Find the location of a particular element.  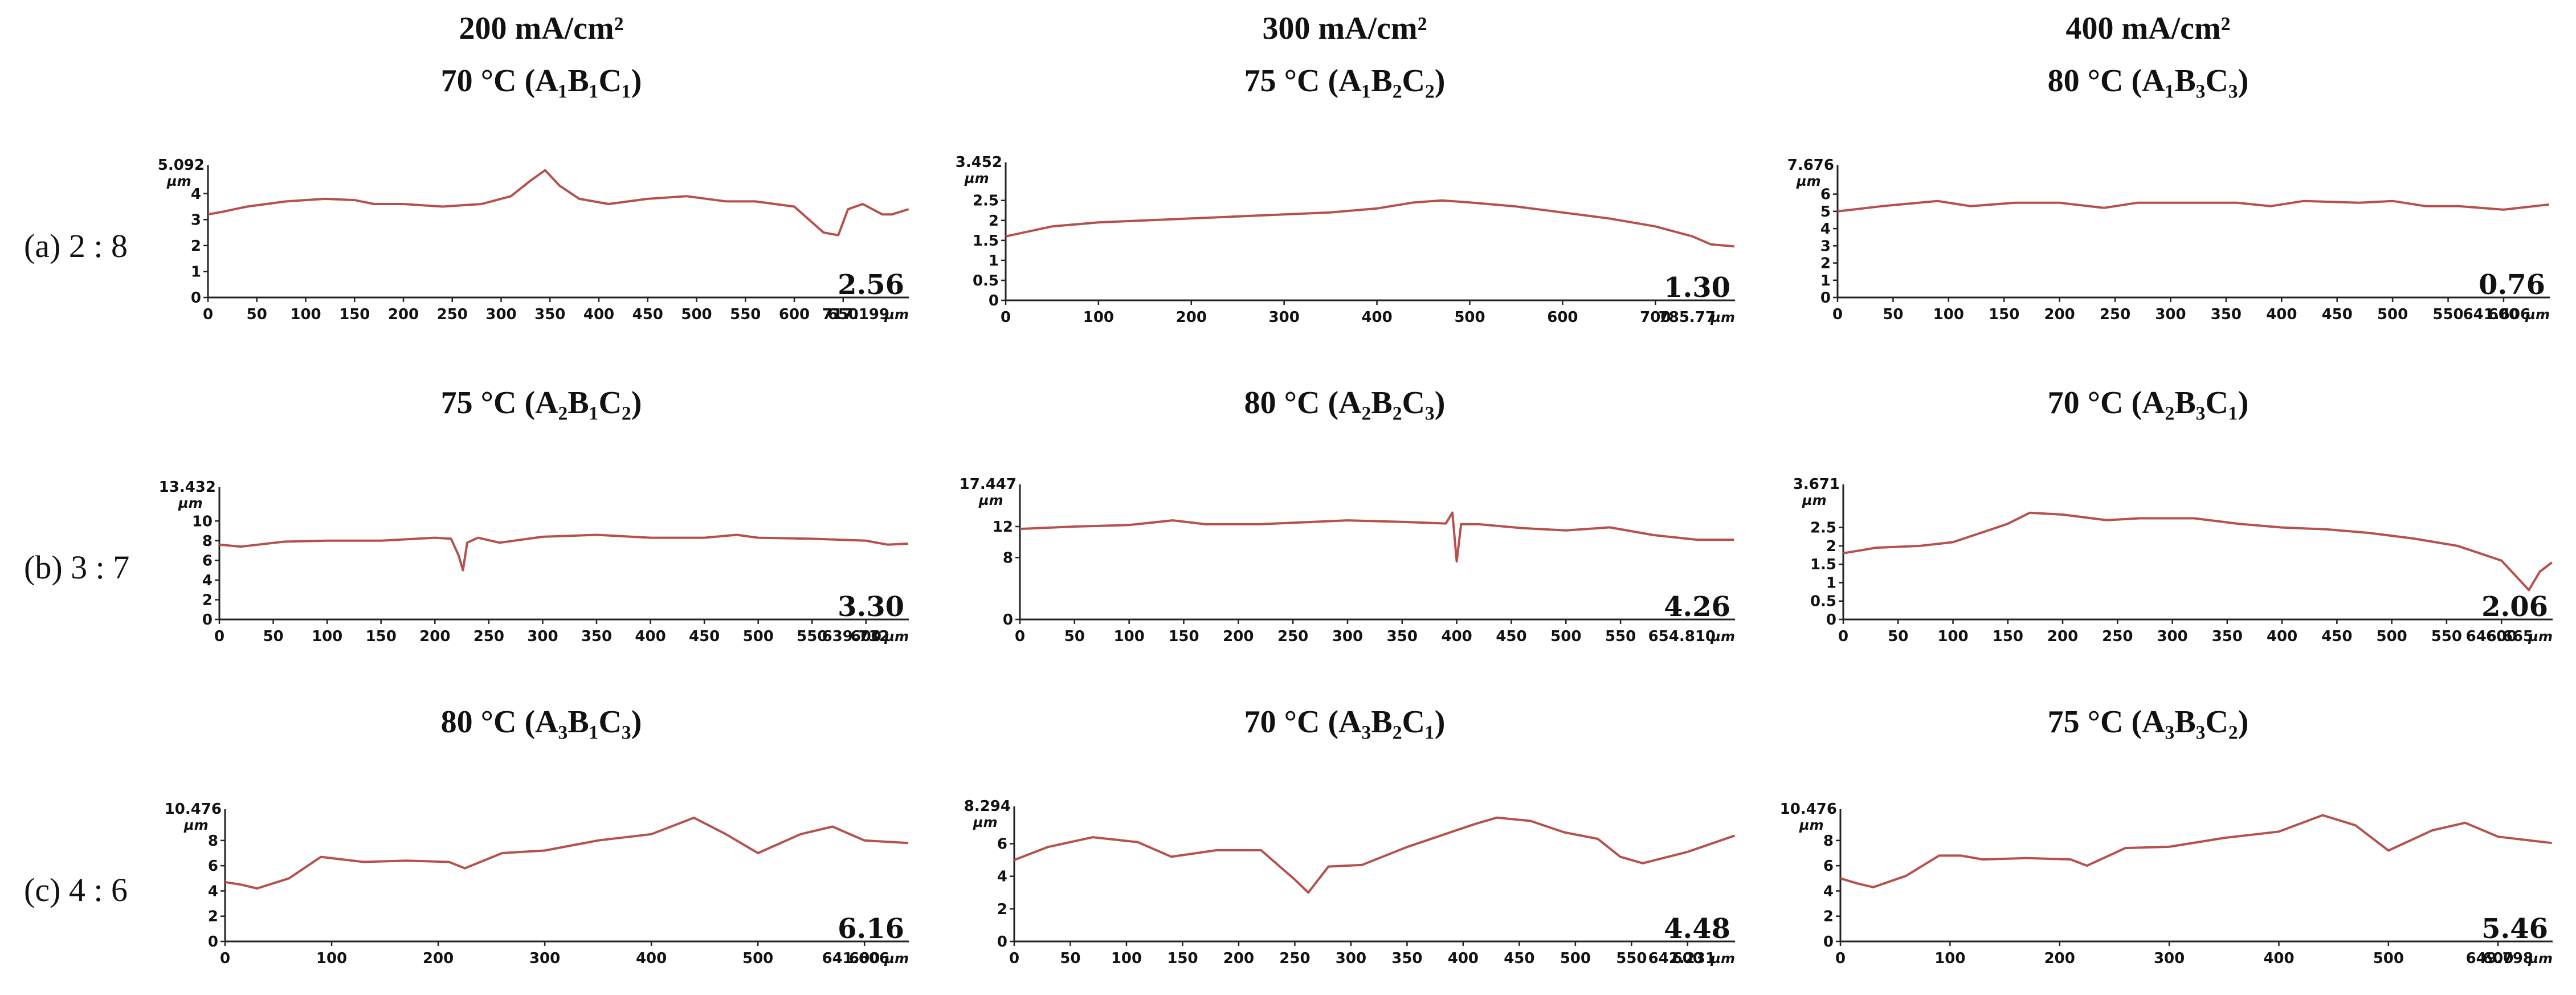

xtick-label-b1-11: 550 is located at coordinates (812, 636).